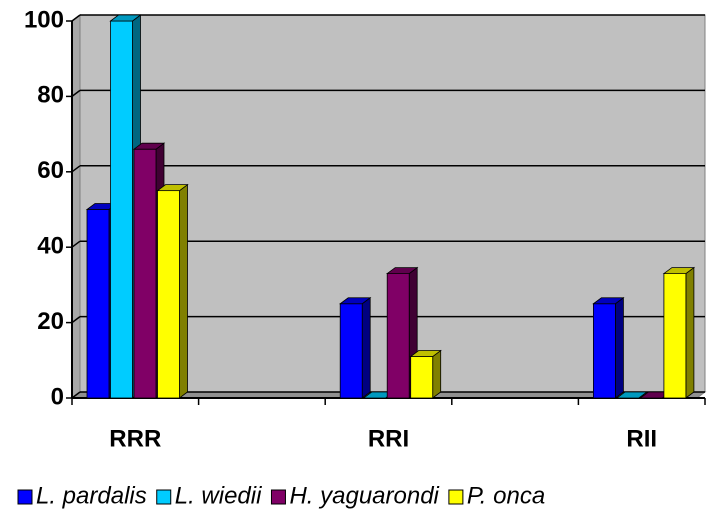 Image resolution: width=707 pixels, height=518 pixels. What do you see at coordinates (57, 396) in the screenshot?
I see `y-tick-label: 0` at bounding box center [57, 396].